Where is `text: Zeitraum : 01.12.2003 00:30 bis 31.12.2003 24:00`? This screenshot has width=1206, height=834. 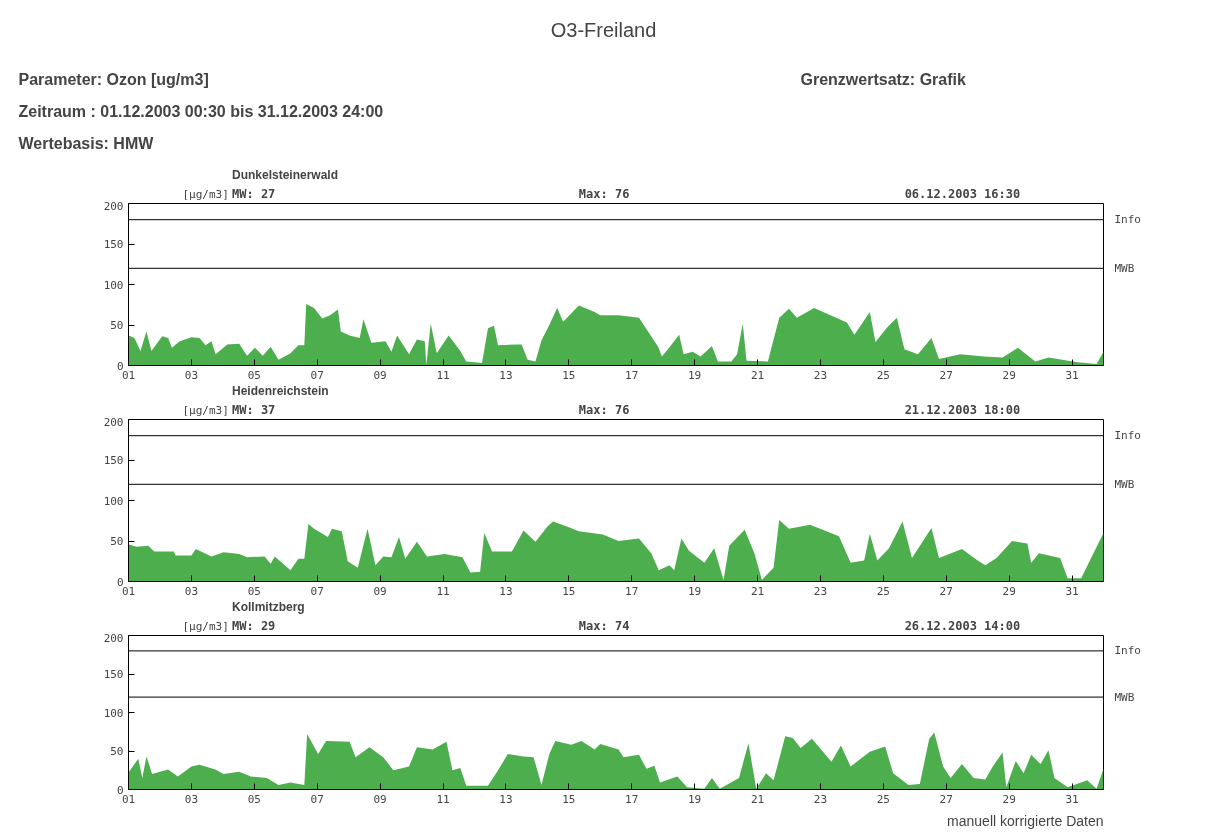
text: Zeitraum : 01.12.2003 00:30 bis 31.12.2003 24:00 is located at coordinates (201, 111).